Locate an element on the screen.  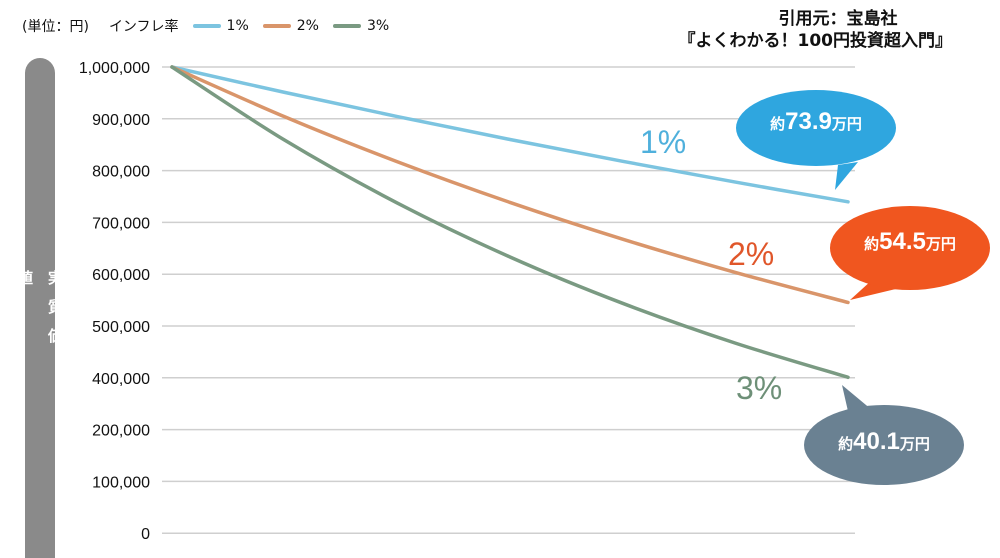
y-tick-label: 600,000 is located at coordinates (121, 275).